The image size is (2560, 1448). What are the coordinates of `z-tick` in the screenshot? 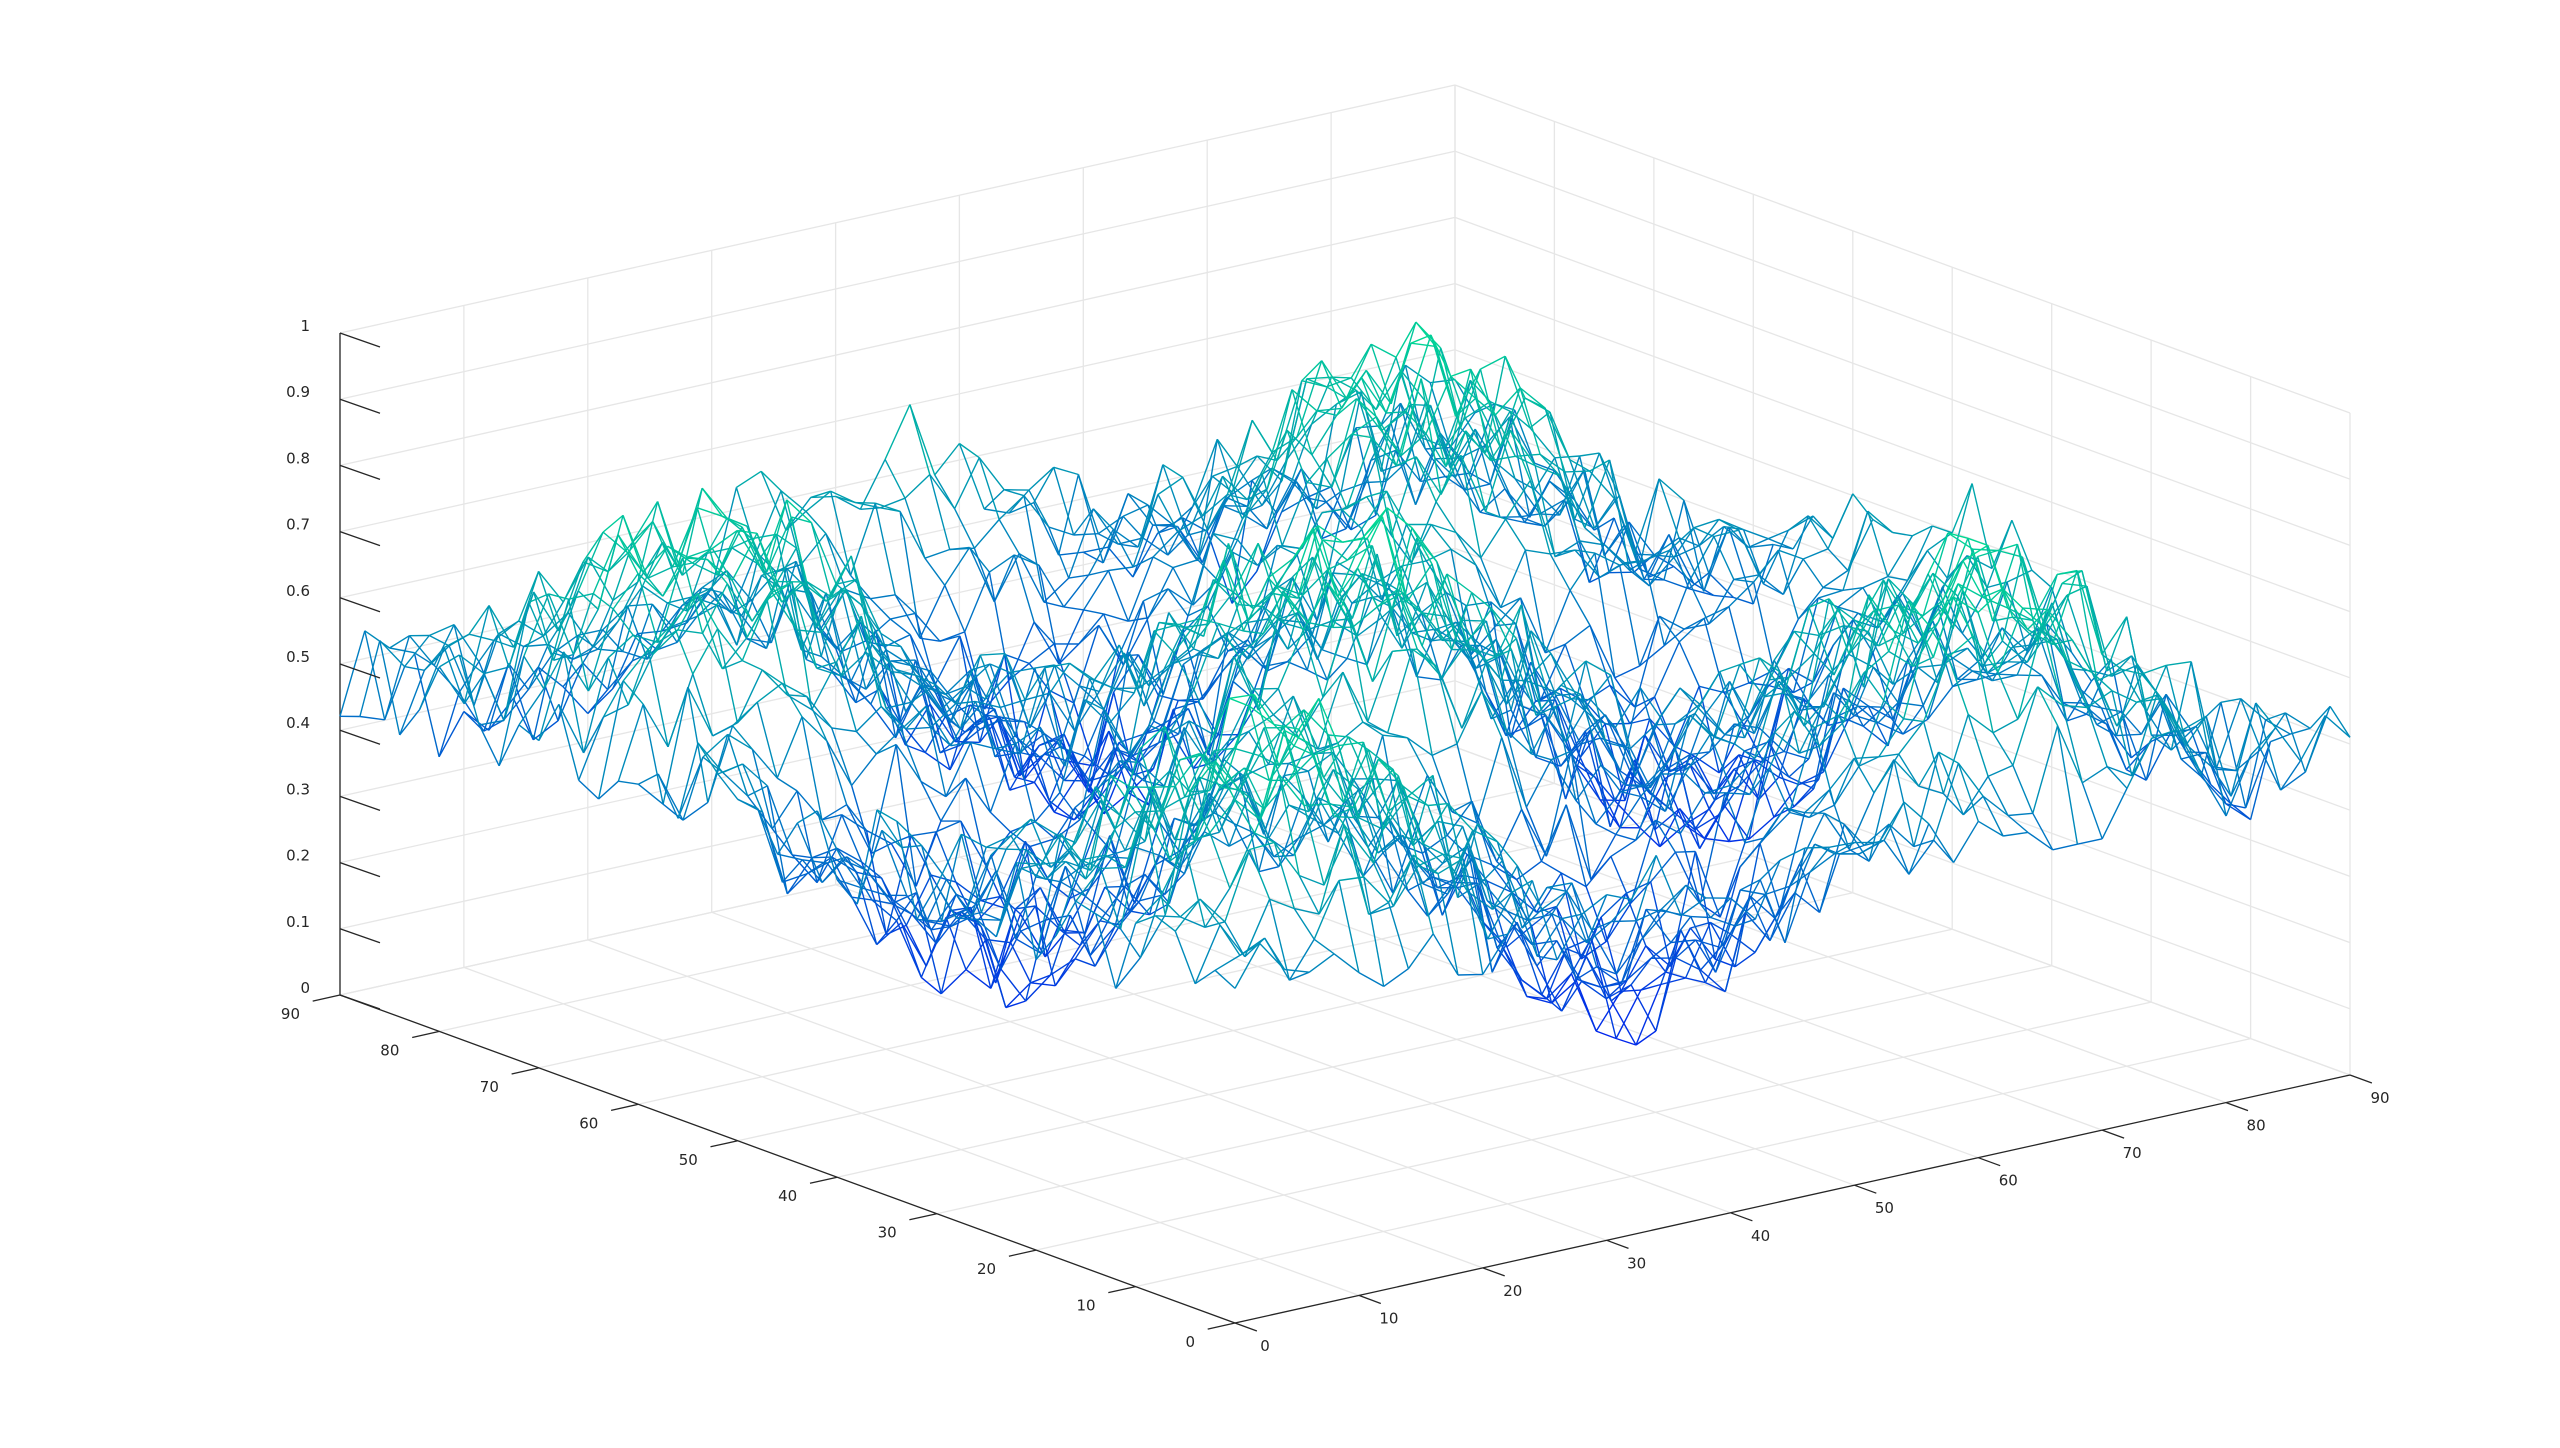 It's located at (360, 1002).